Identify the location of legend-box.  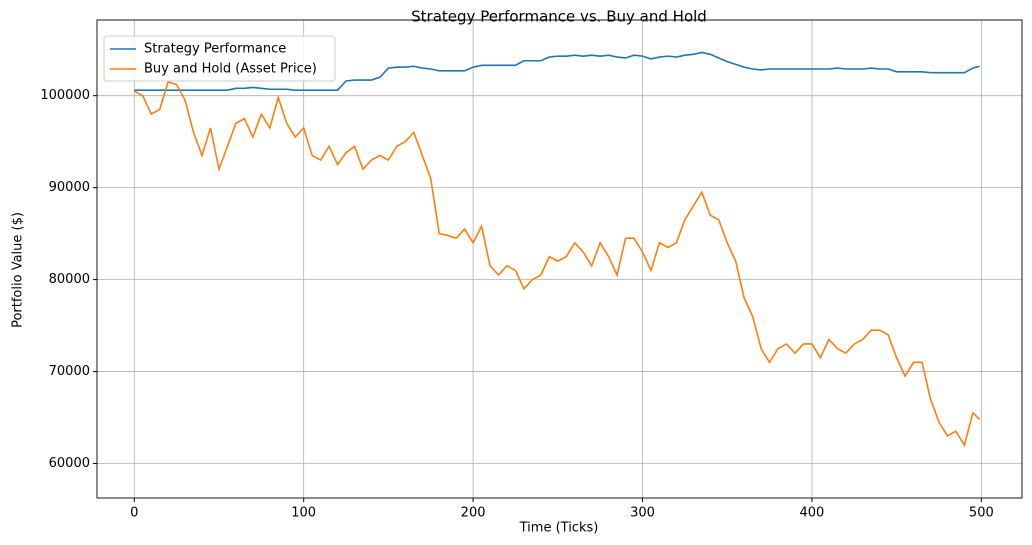
(219, 58).